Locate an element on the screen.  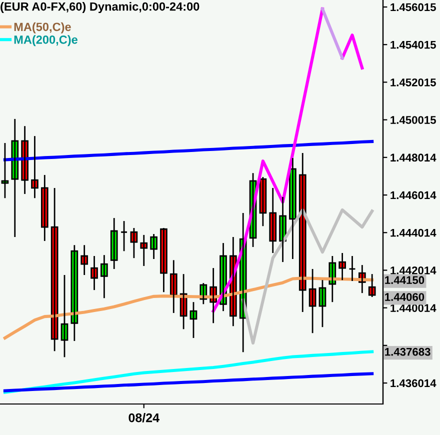
legend-label: MA(50,C)e is located at coordinates (42, 28).